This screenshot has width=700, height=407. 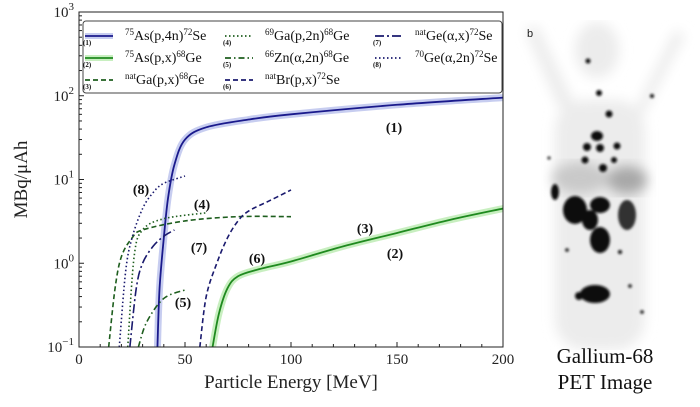 I want to click on legend-number: (7), so click(x=377, y=43).